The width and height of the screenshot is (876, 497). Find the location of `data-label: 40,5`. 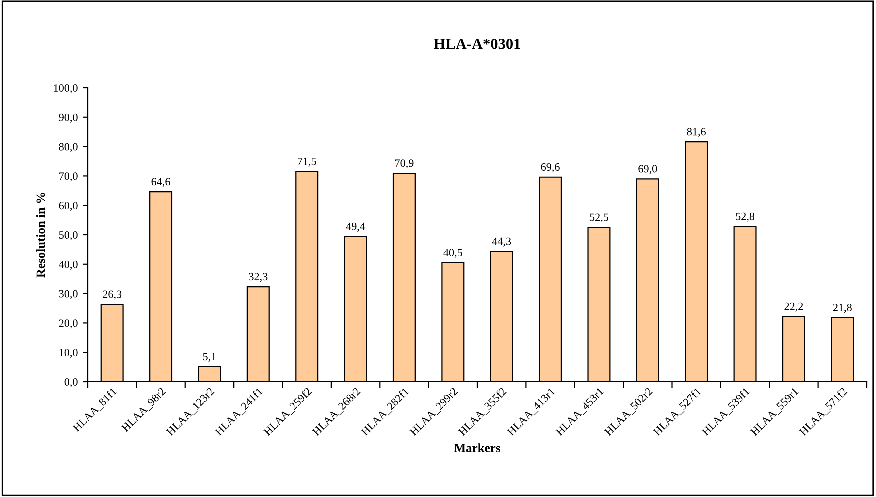

data-label: 40,5 is located at coordinates (453, 253).